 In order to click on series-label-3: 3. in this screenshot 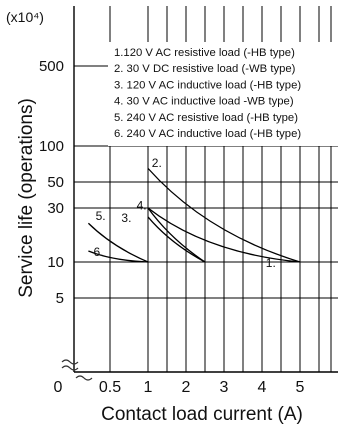, I will do `click(126, 218)`.